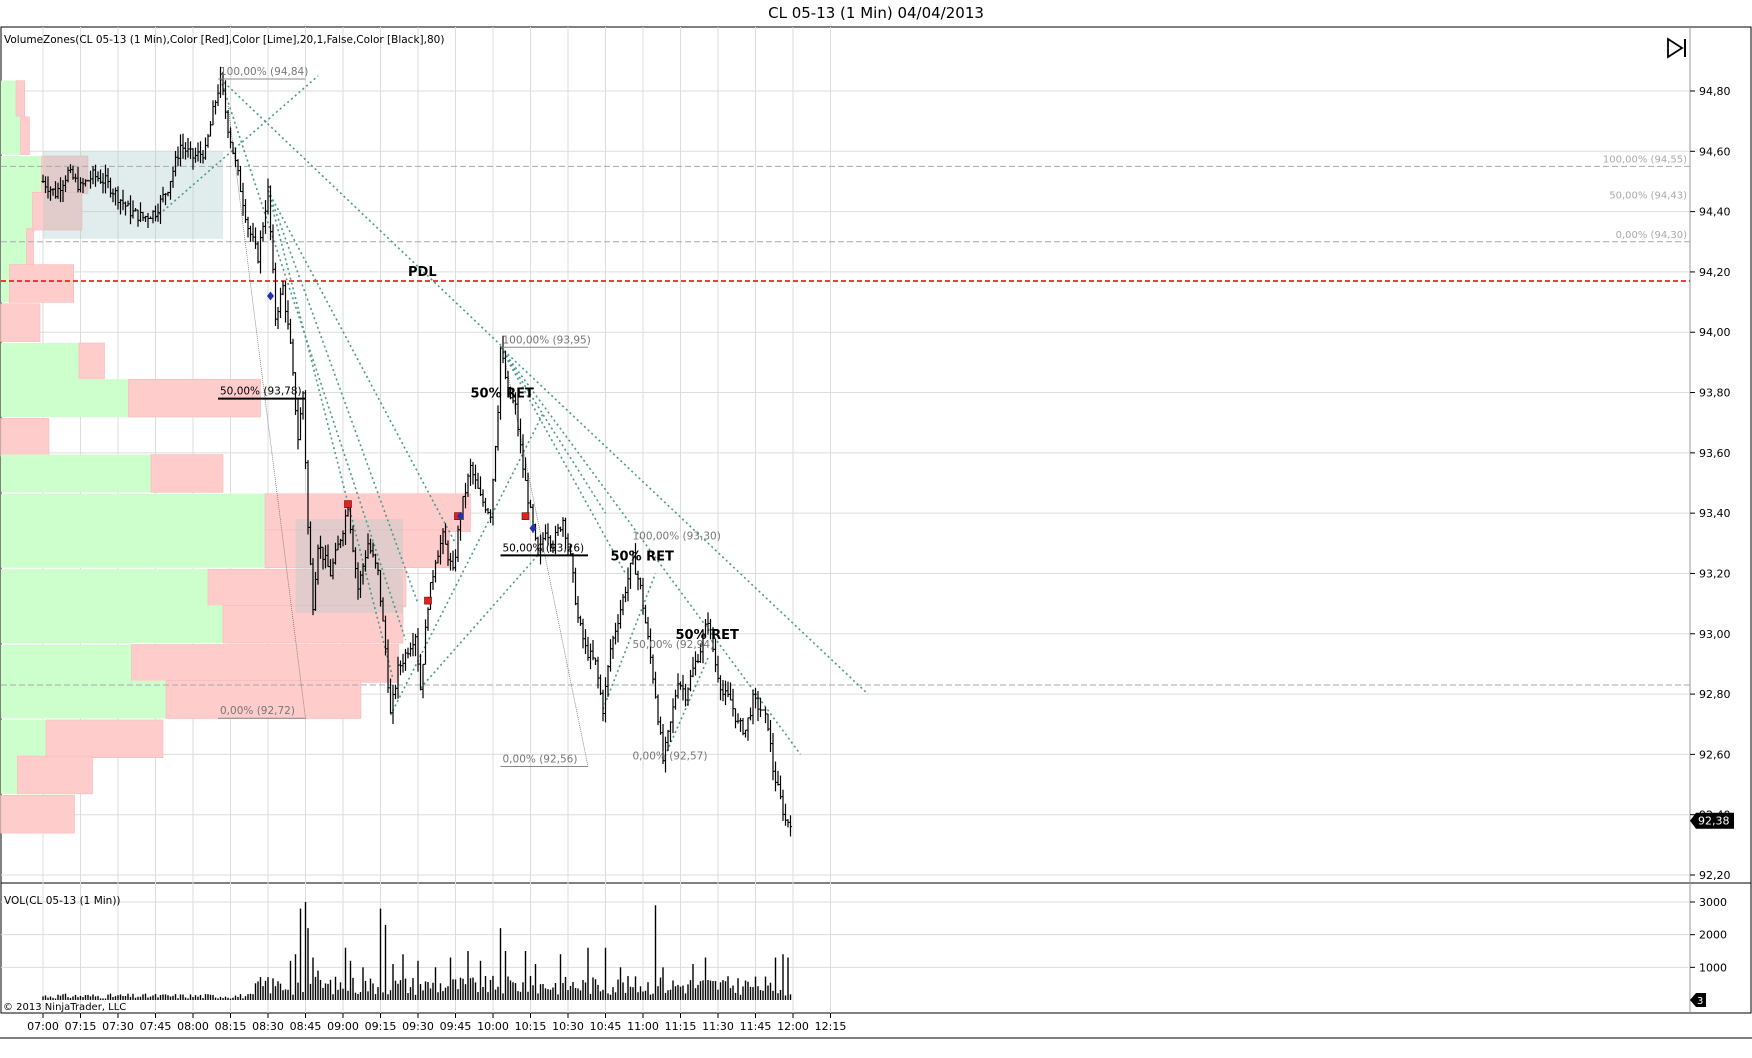 Image resolution: width=1752 pixels, height=1058 pixels. I want to click on time-tick-label: 12:00, so click(793, 1026).